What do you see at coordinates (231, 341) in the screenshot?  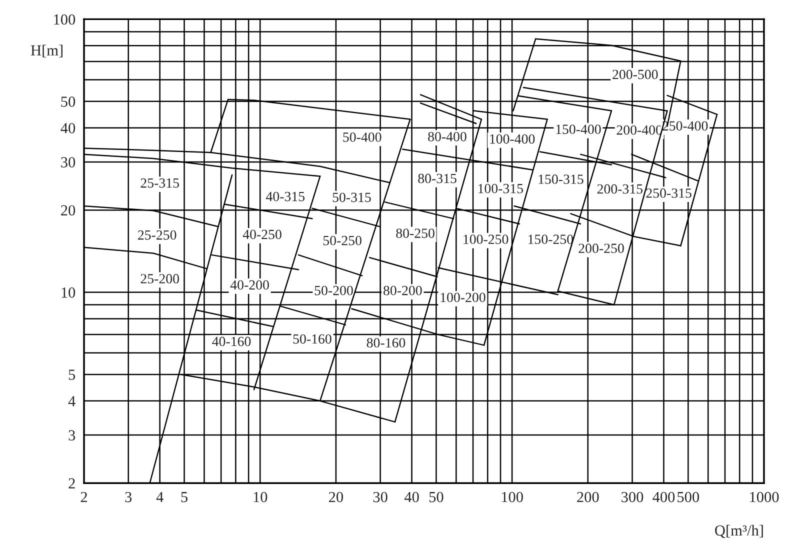 I see `annotation: 40-160` at bounding box center [231, 341].